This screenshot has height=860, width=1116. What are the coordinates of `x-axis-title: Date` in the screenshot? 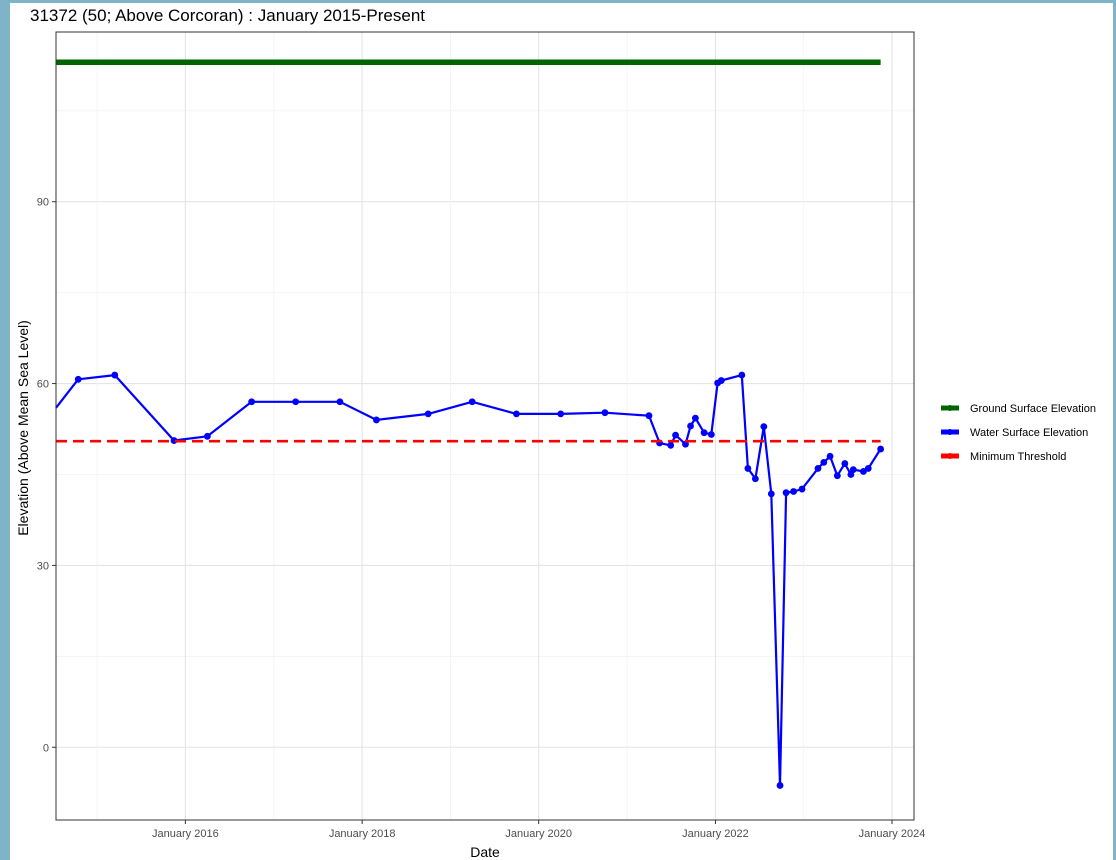 It's located at (485, 852).